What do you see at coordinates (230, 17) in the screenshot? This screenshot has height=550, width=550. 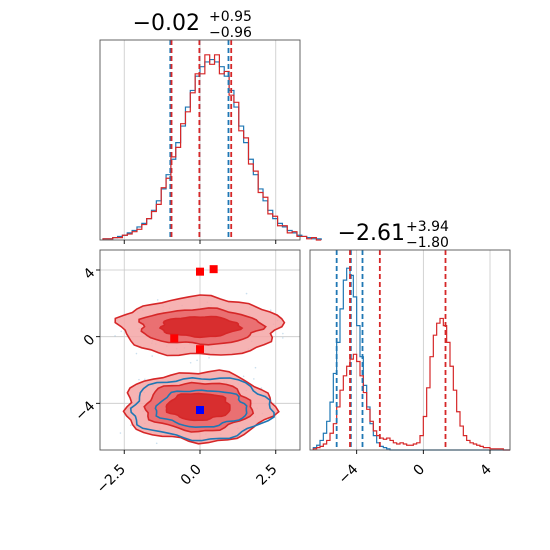 I see `hist-x-title-upper: +0.95` at bounding box center [230, 17].